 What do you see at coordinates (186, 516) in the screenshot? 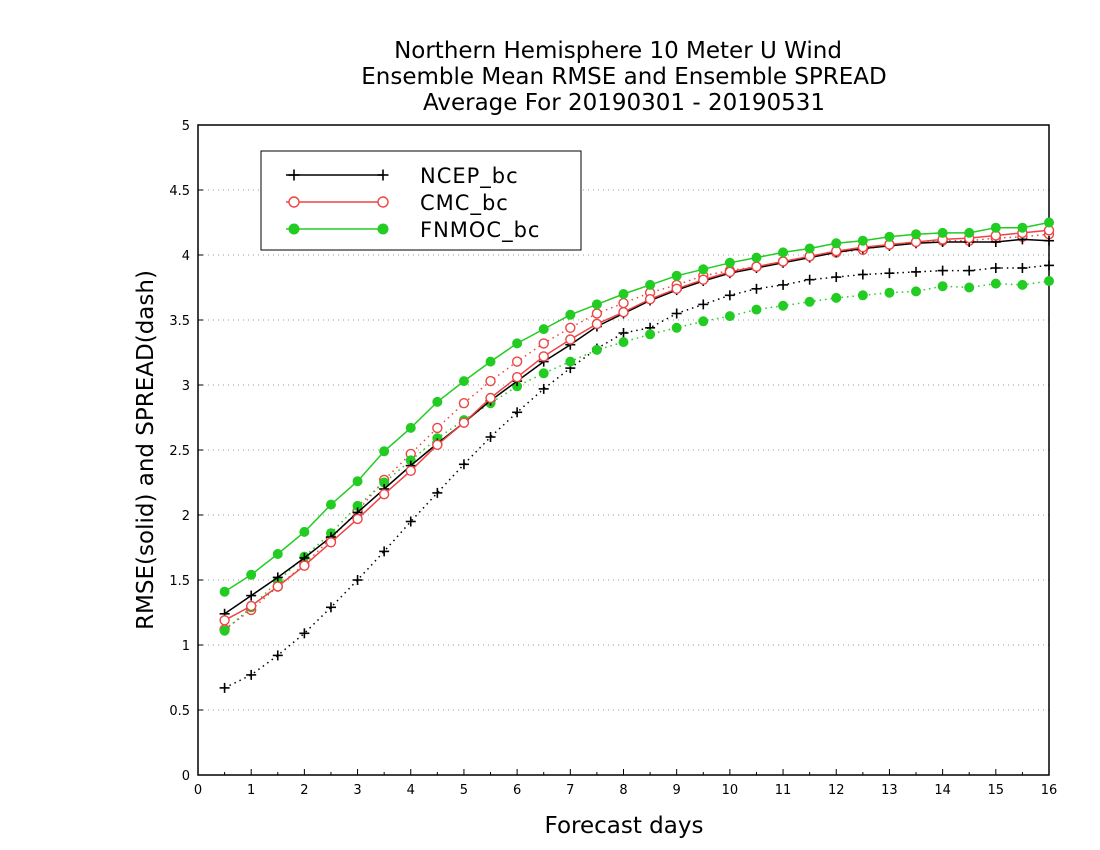
I see `y-tick-label: 2` at bounding box center [186, 516].